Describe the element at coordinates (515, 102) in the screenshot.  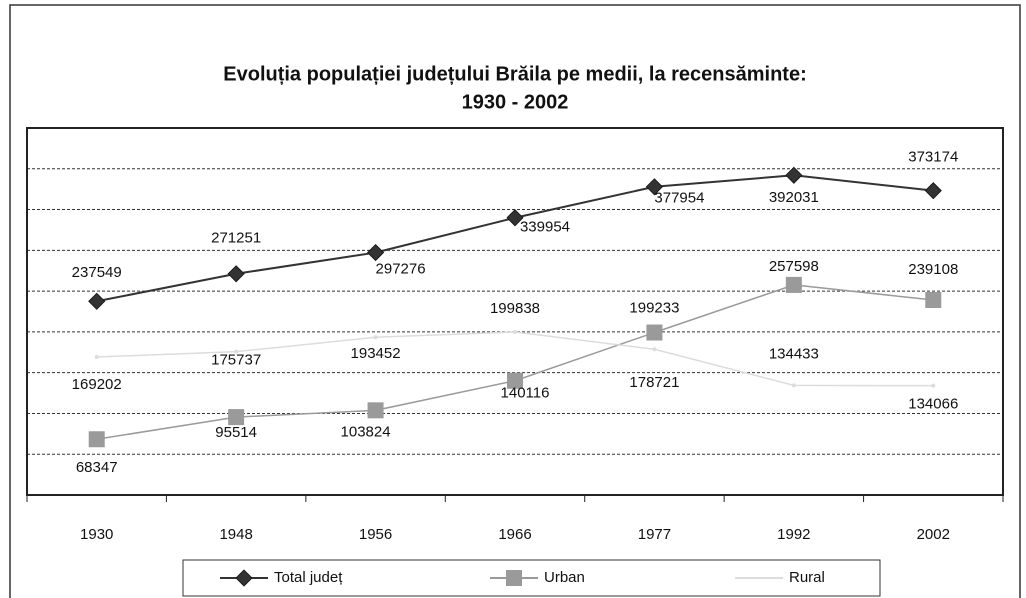
I see `chart-title: 1930 - 2002` at that location.